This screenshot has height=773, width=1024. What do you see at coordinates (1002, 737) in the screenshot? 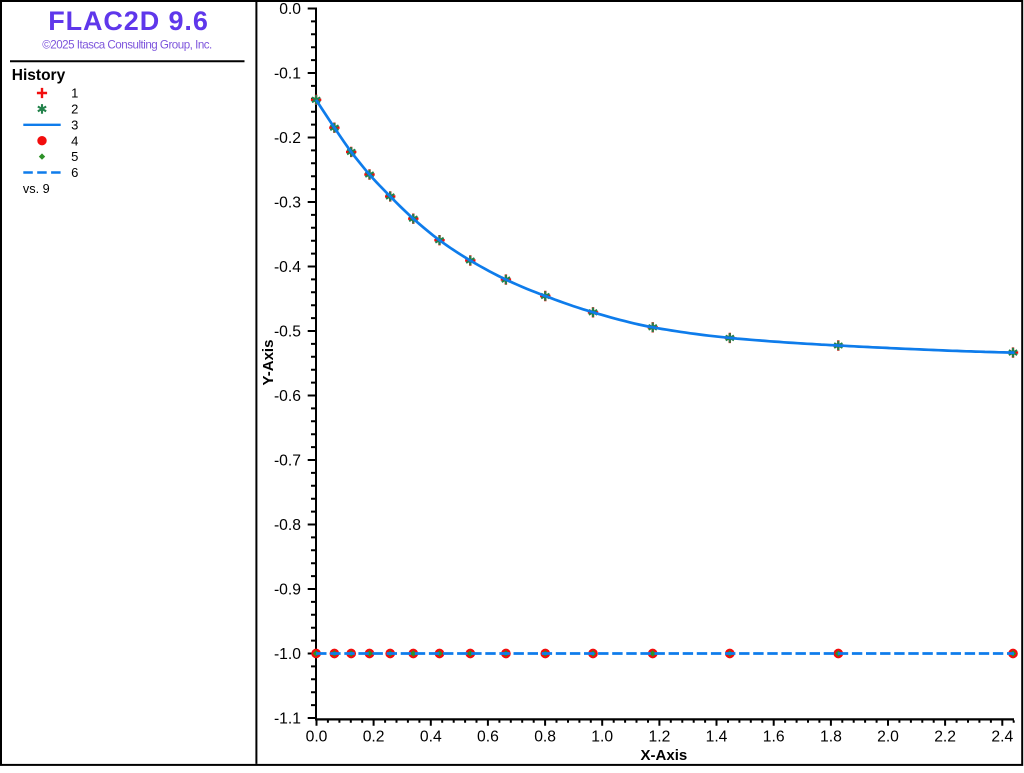
I see `svg-text: 2.4` at bounding box center [1002, 737].